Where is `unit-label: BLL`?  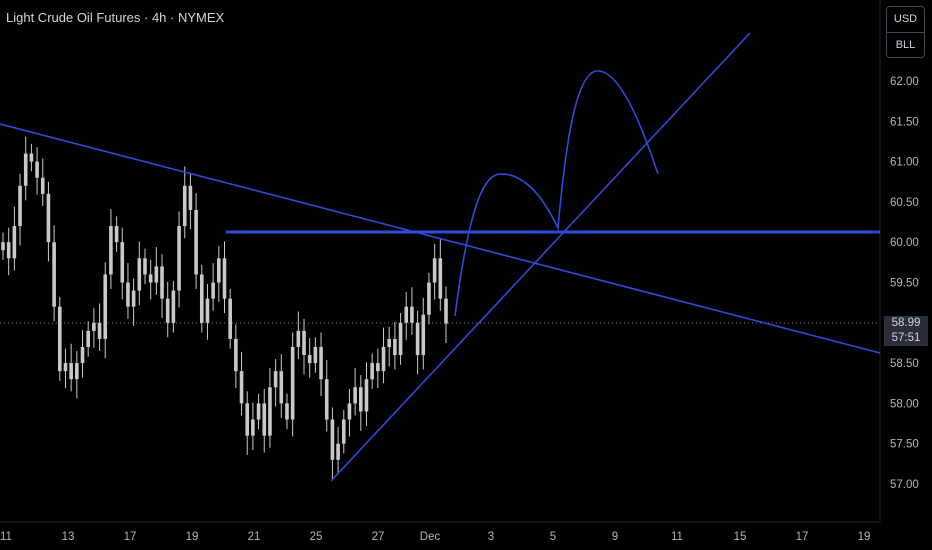
unit-label: BLL is located at coordinates (905, 45).